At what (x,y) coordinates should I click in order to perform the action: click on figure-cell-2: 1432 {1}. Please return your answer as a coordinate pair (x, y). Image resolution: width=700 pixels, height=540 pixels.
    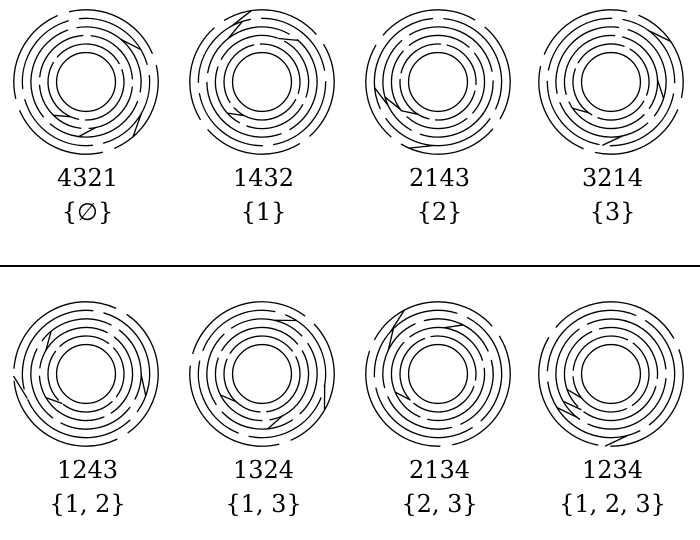
    Looking at the image, I should click on (263, 120).